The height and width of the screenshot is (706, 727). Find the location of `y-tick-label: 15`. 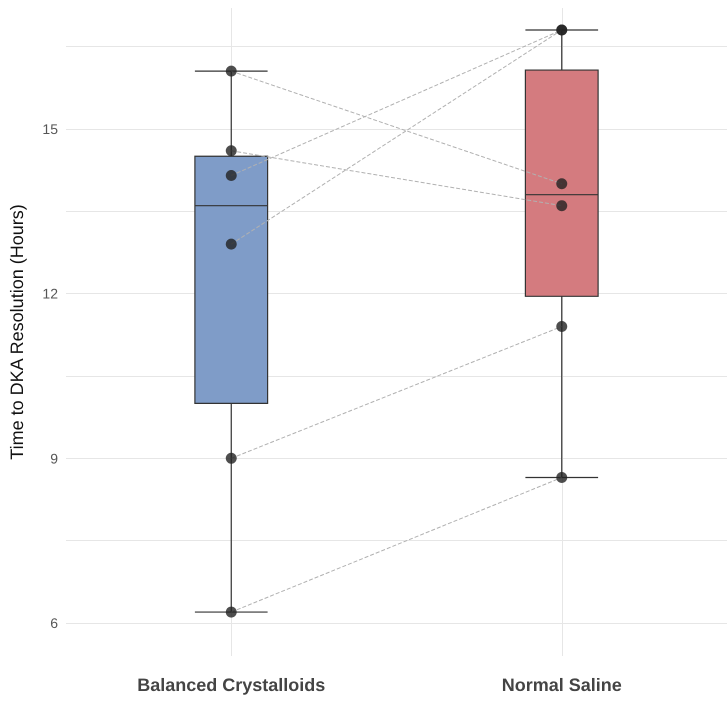

y-tick-label: 15 is located at coordinates (50, 128).